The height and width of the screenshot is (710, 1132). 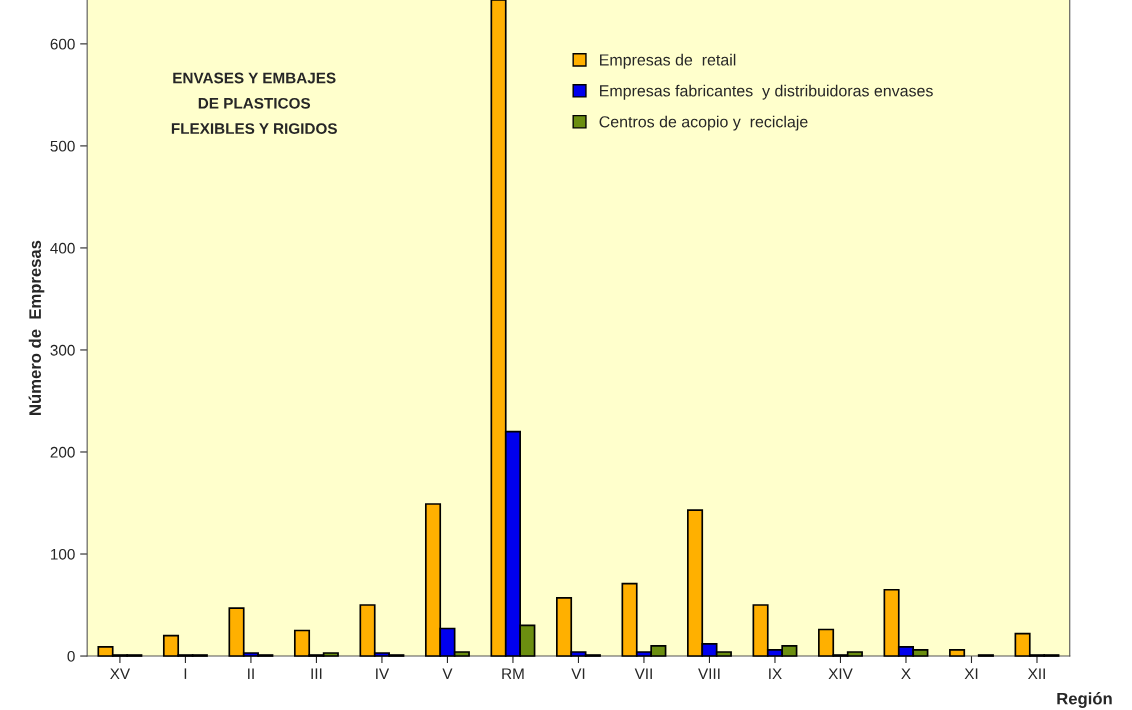 I want to click on legend-label: Empresas de retail, so click(x=668, y=61).